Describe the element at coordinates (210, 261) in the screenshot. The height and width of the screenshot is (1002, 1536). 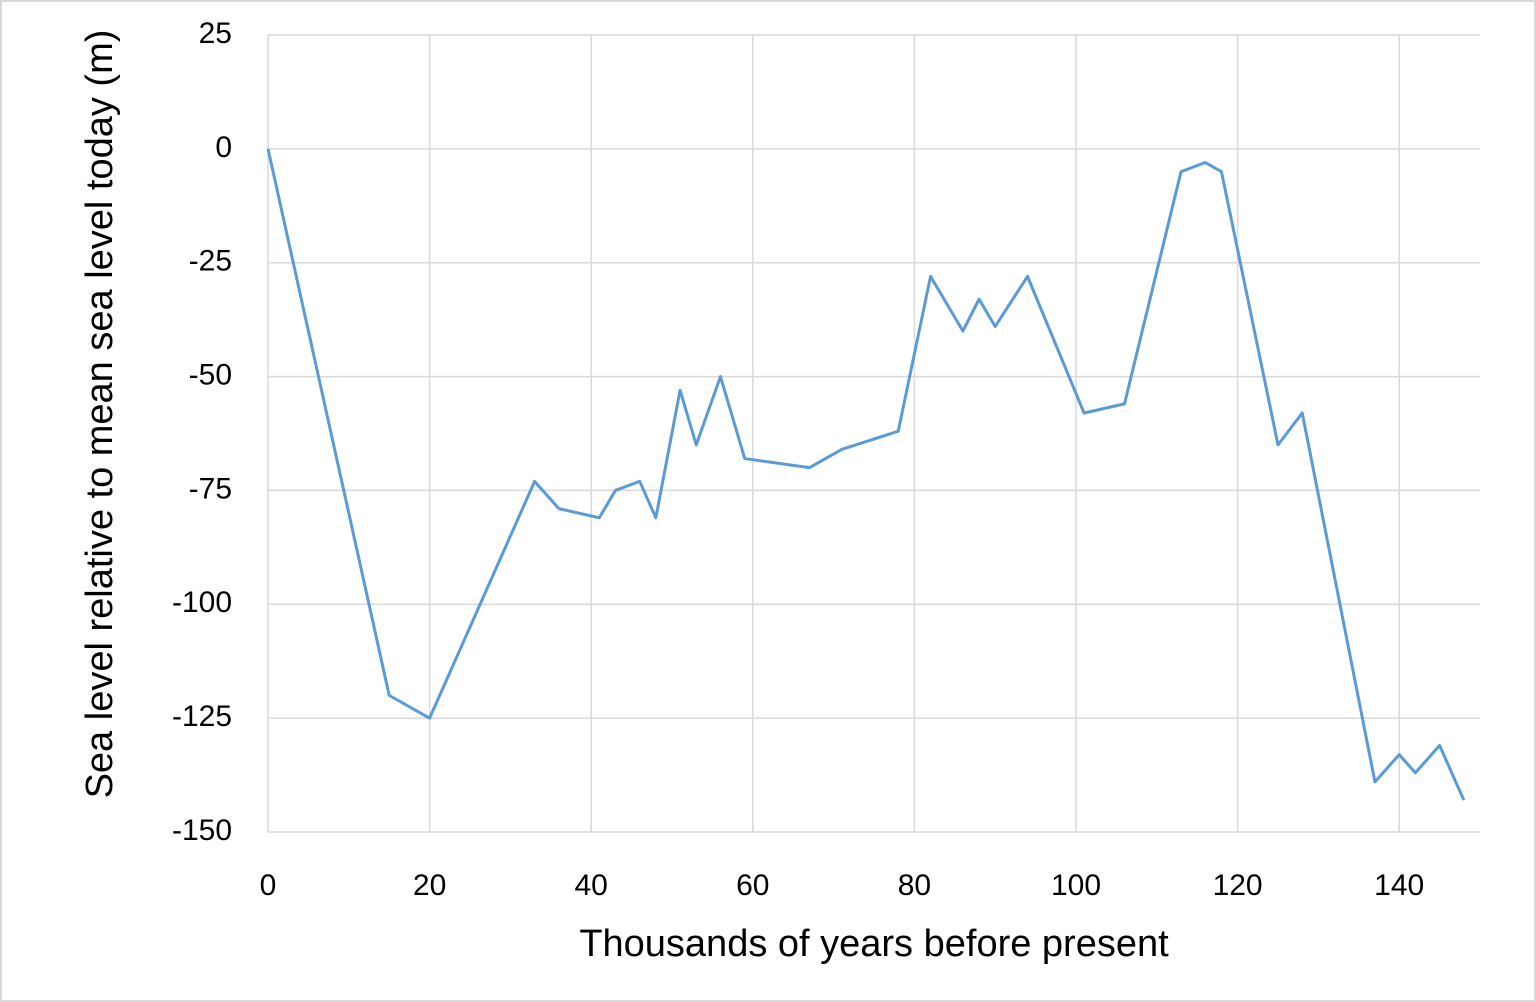
I see `y-tick-label: -25` at that location.